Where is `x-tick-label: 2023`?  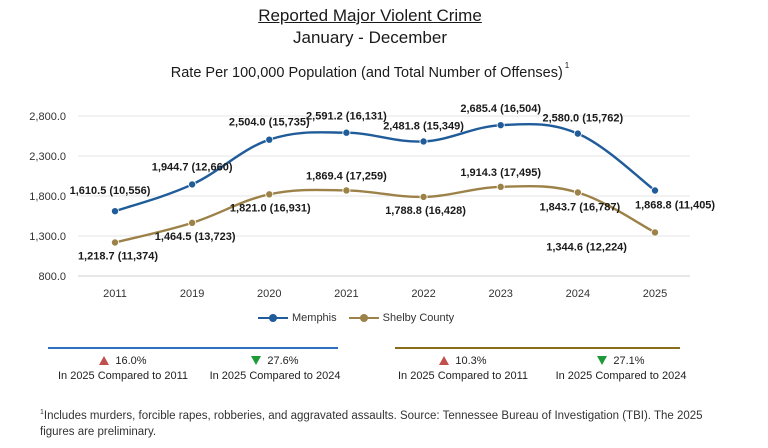 x-tick-label: 2023 is located at coordinates (500, 294).